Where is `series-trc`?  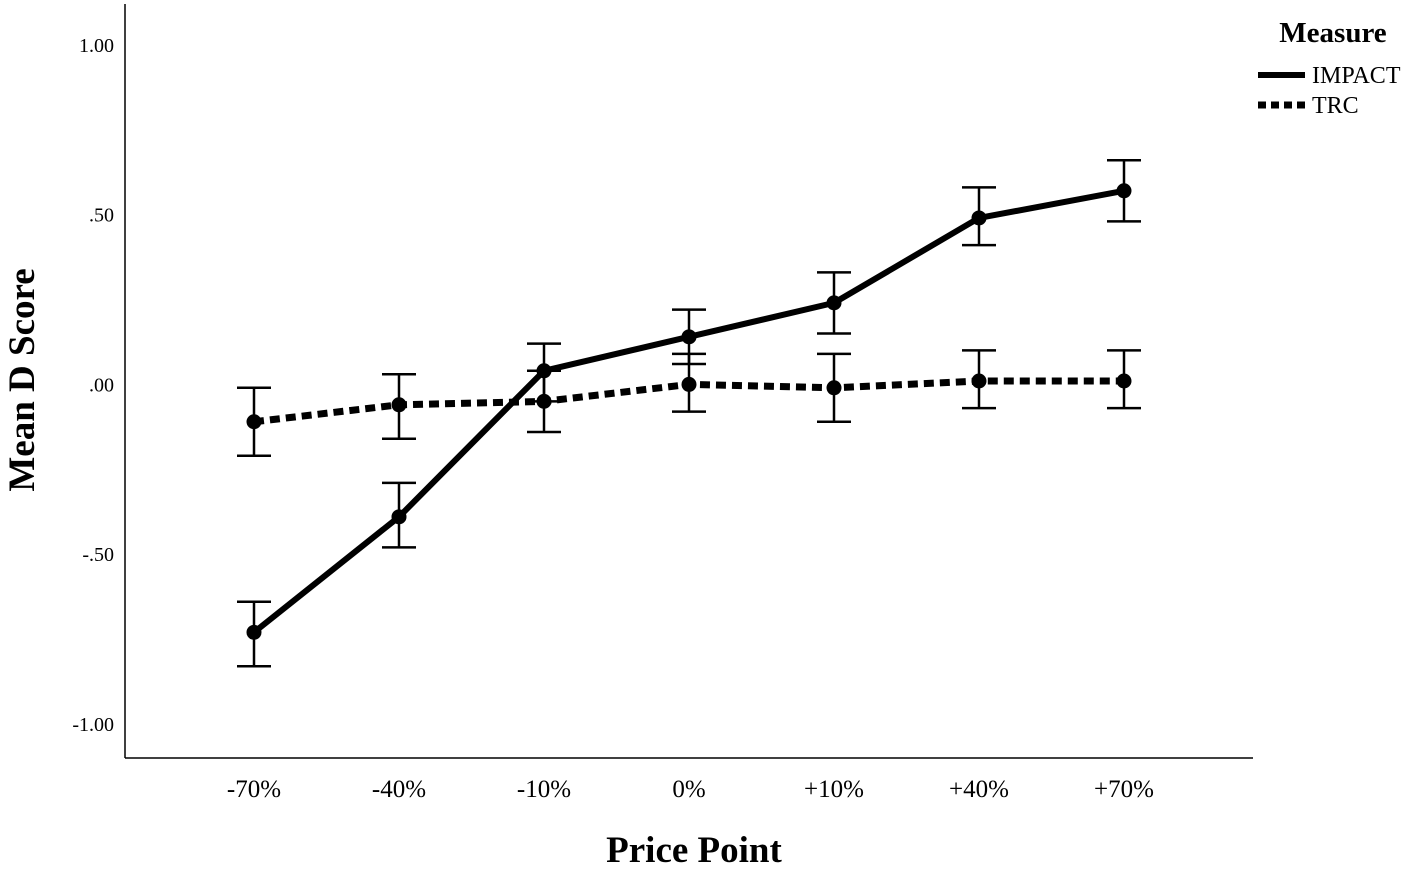
series-trc is located at coordinates (689, 403).